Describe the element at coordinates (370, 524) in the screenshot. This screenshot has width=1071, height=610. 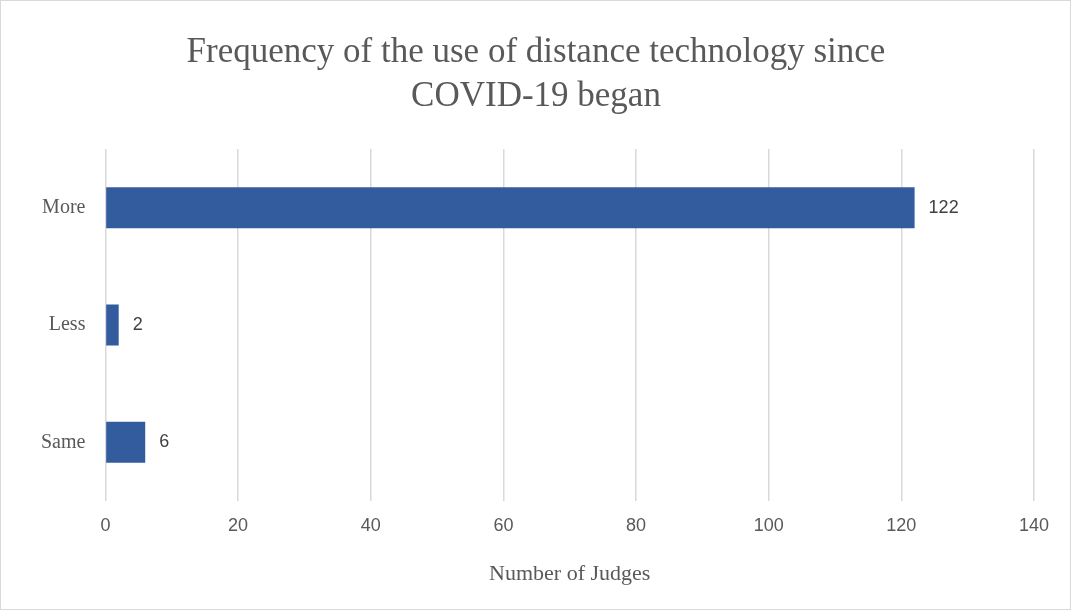
I see `x-tick-label: 40` at that location.